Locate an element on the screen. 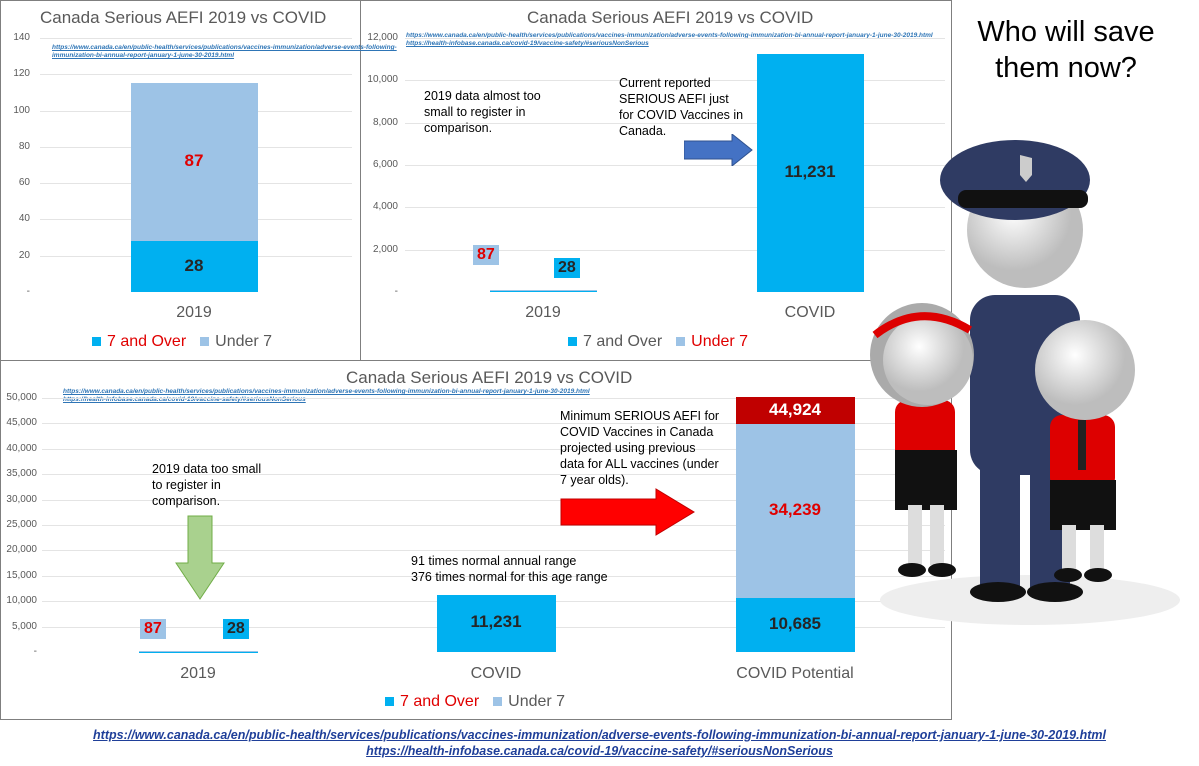 This screenshot has height=766, width=1199. annotation-91-times: 91 times normal annual range is located at coordinates (494, 561).